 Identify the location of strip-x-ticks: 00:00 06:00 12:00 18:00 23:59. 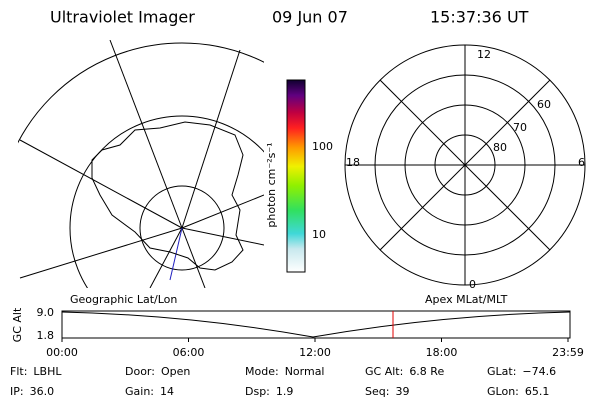
(315, 348).